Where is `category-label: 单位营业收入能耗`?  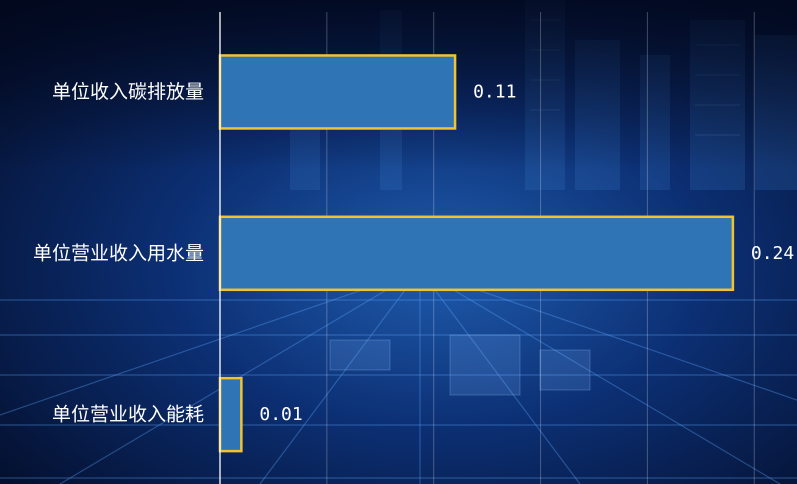
category-label: 单位营业收入能耗 is located at coordinates (128, 415).